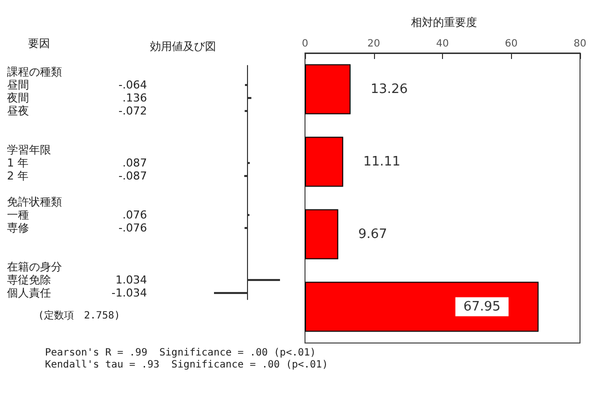 The image size is (598, 401). What do you see at coordinates (134, 163) in the screenshot?
I see `data-label: .087` at bounding box center [134, 163].